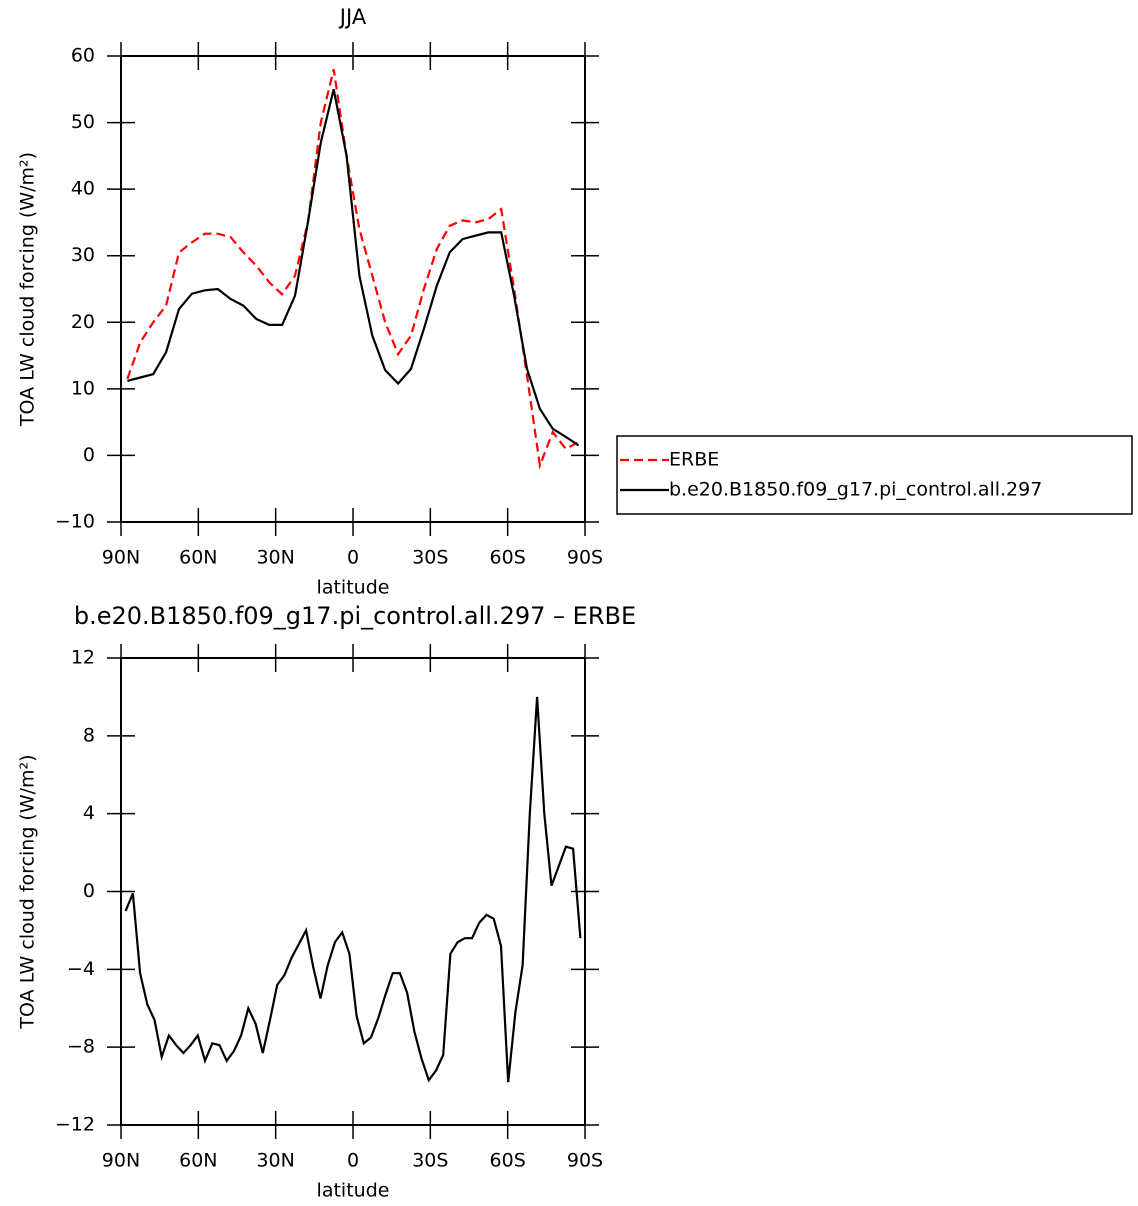 This screenshot has width=1138, height=1206. Describe the element at coordinates (75, 1125) in the screenshot. I see `y-tick-label: −12` at that location.